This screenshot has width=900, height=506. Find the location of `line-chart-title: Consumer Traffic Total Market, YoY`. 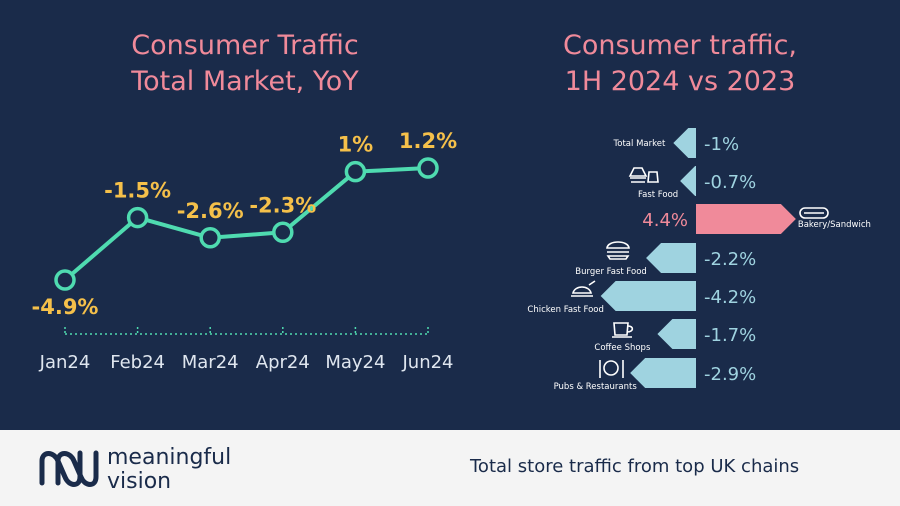

line-chart-title: Consumer Traffic Total Market, YoY is located at coordinates (245, 64).